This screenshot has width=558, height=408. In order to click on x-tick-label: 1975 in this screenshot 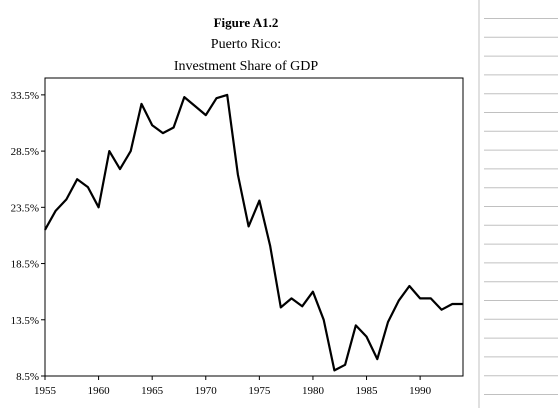, I will do `click(259, 391)`.